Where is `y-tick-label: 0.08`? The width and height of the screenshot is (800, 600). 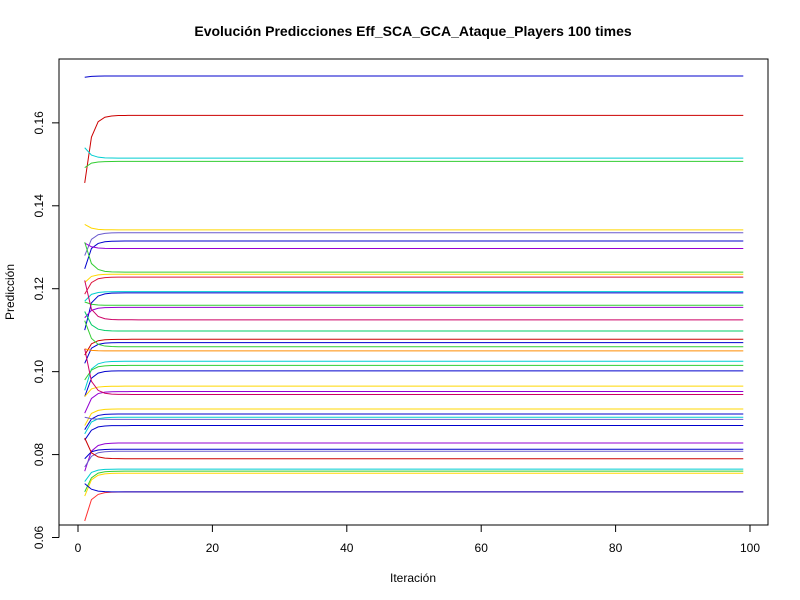
y-tick-label: 0.08 is located at coordinates (39, 455).